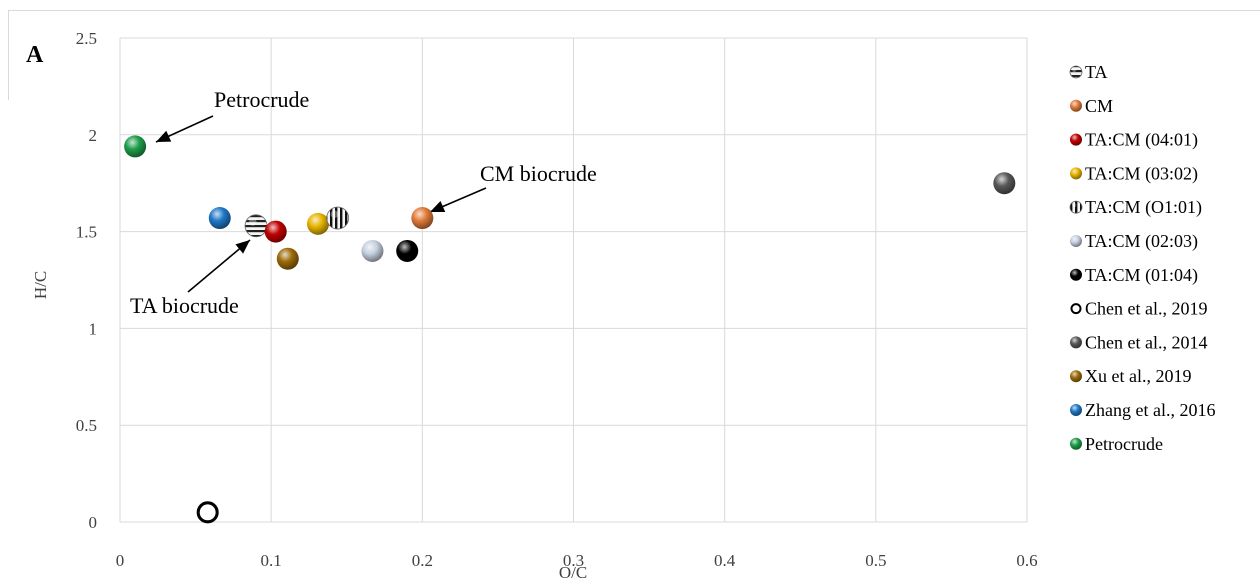  Describe the element at coordinates (1099, 106) in the screenshot. I see `legend-label: CM` at that location.